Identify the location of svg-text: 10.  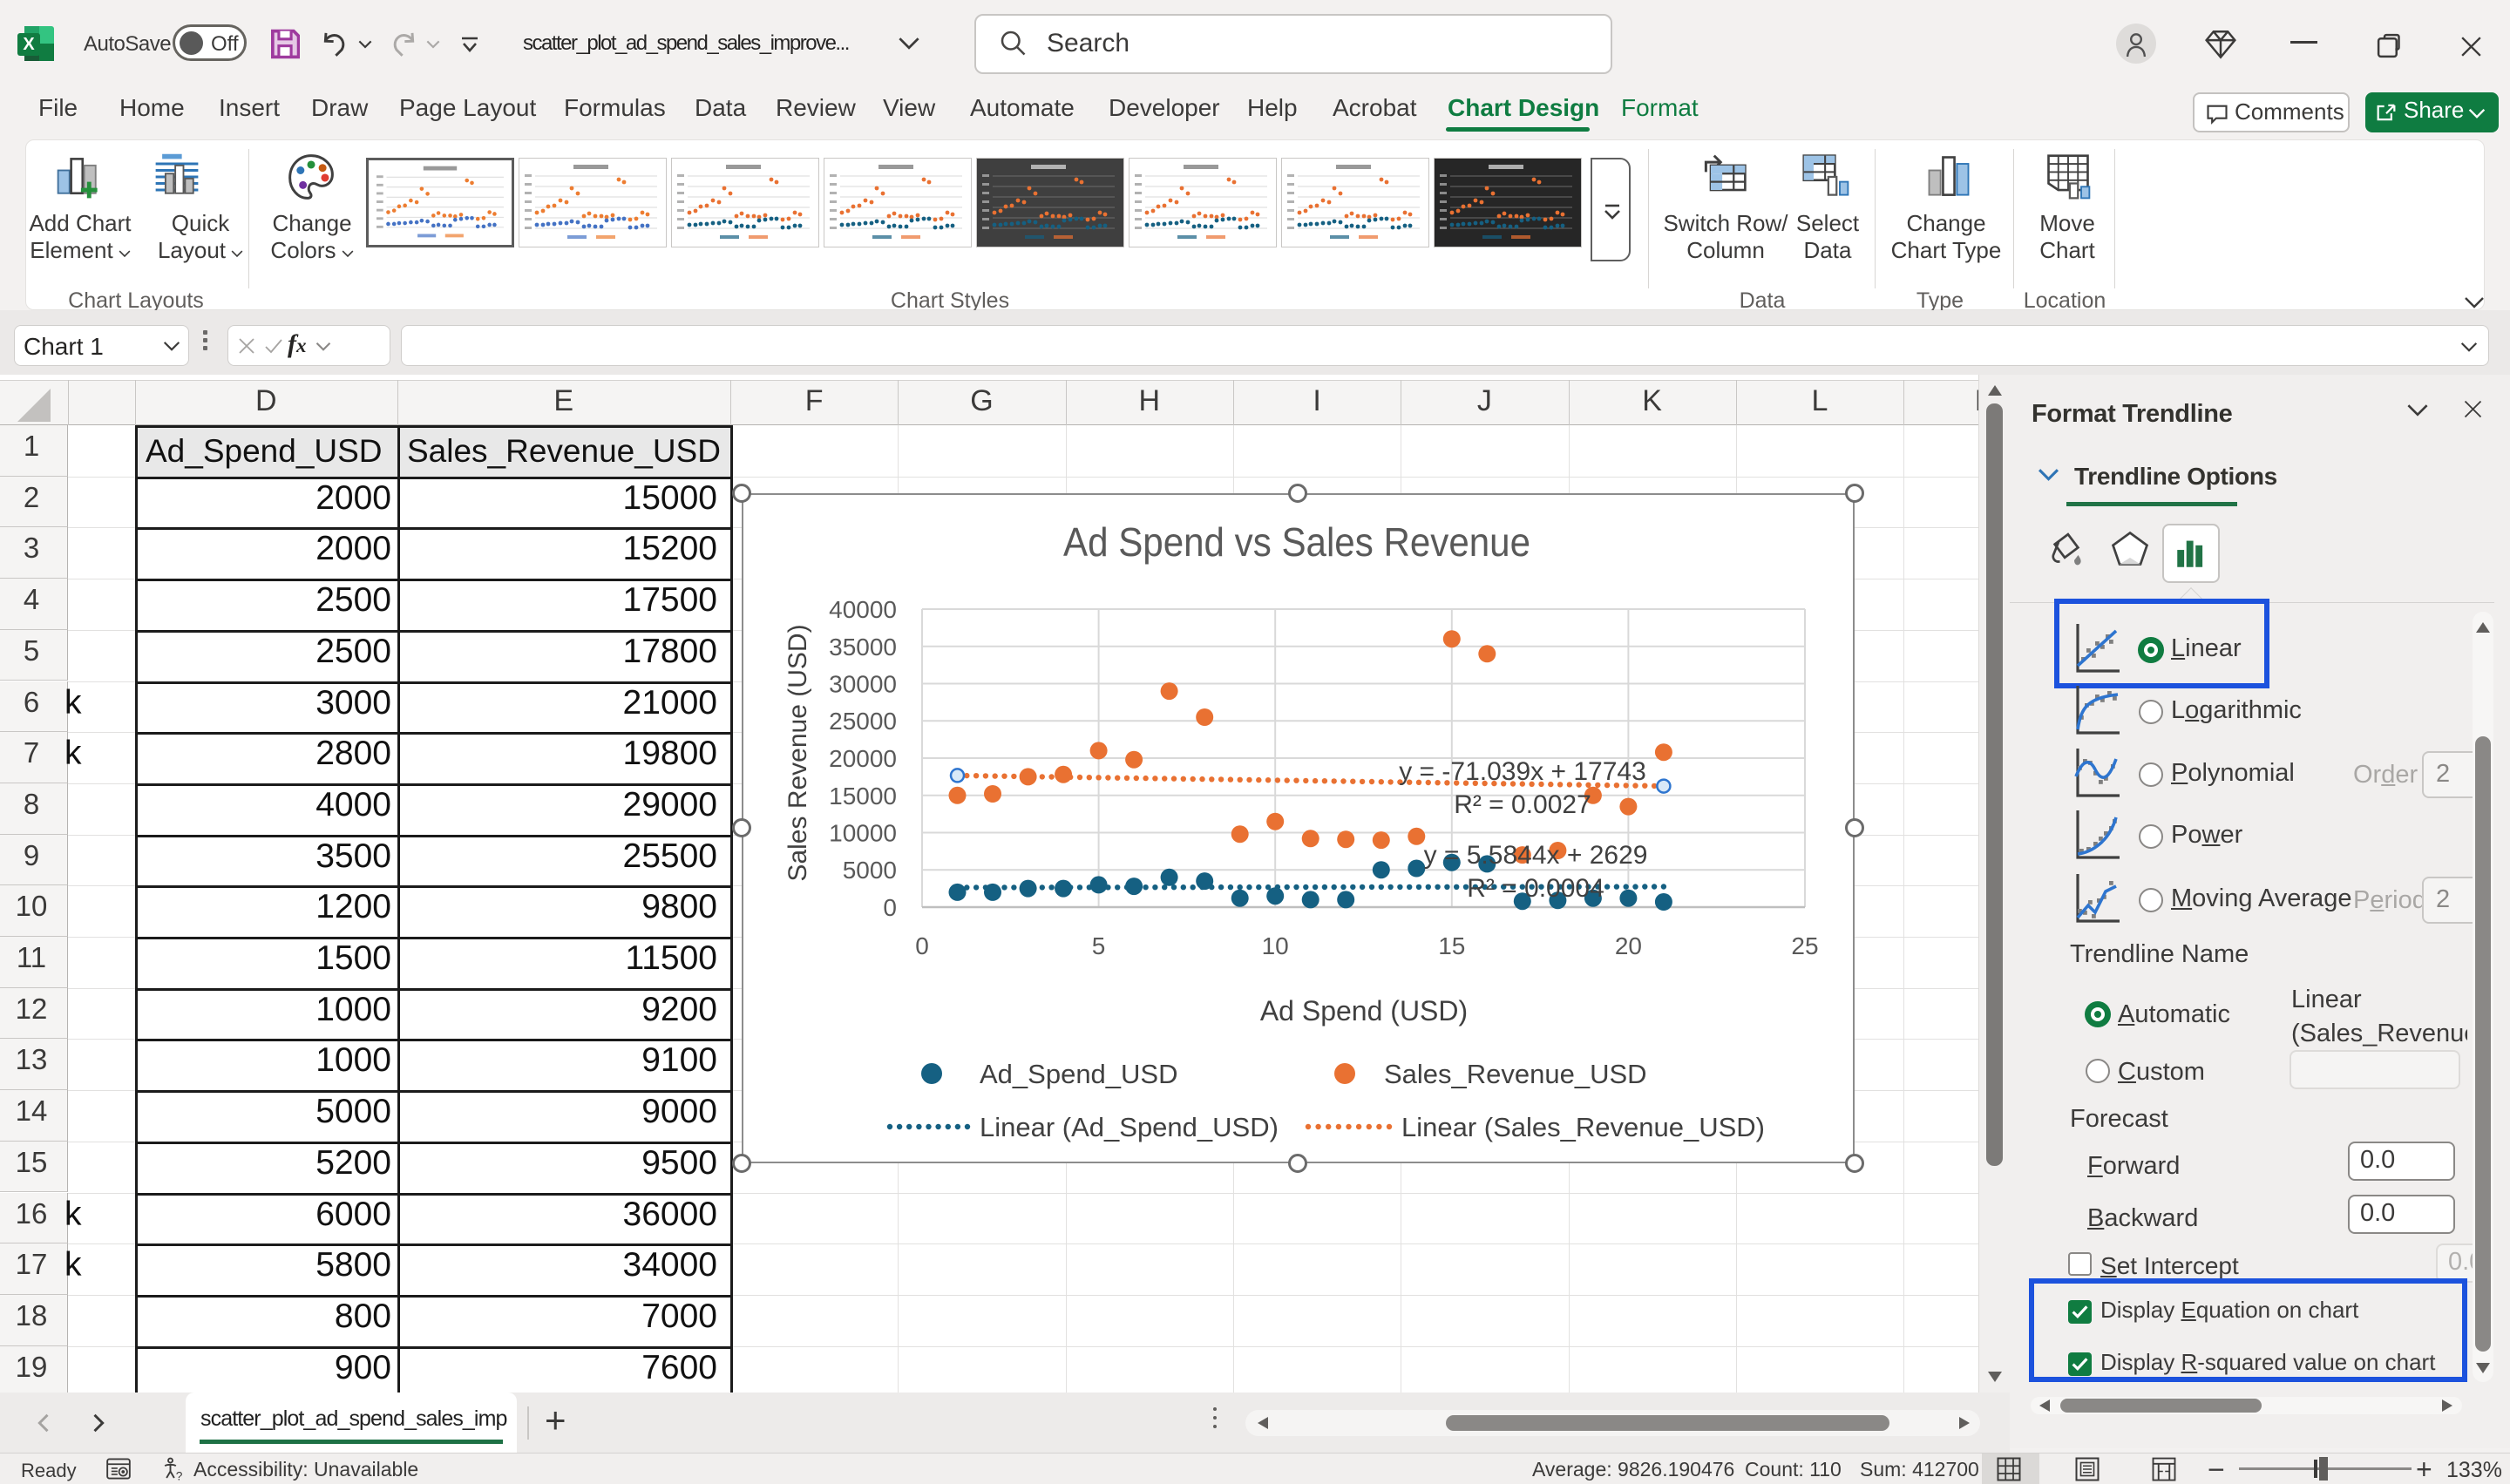
(1275, 945).